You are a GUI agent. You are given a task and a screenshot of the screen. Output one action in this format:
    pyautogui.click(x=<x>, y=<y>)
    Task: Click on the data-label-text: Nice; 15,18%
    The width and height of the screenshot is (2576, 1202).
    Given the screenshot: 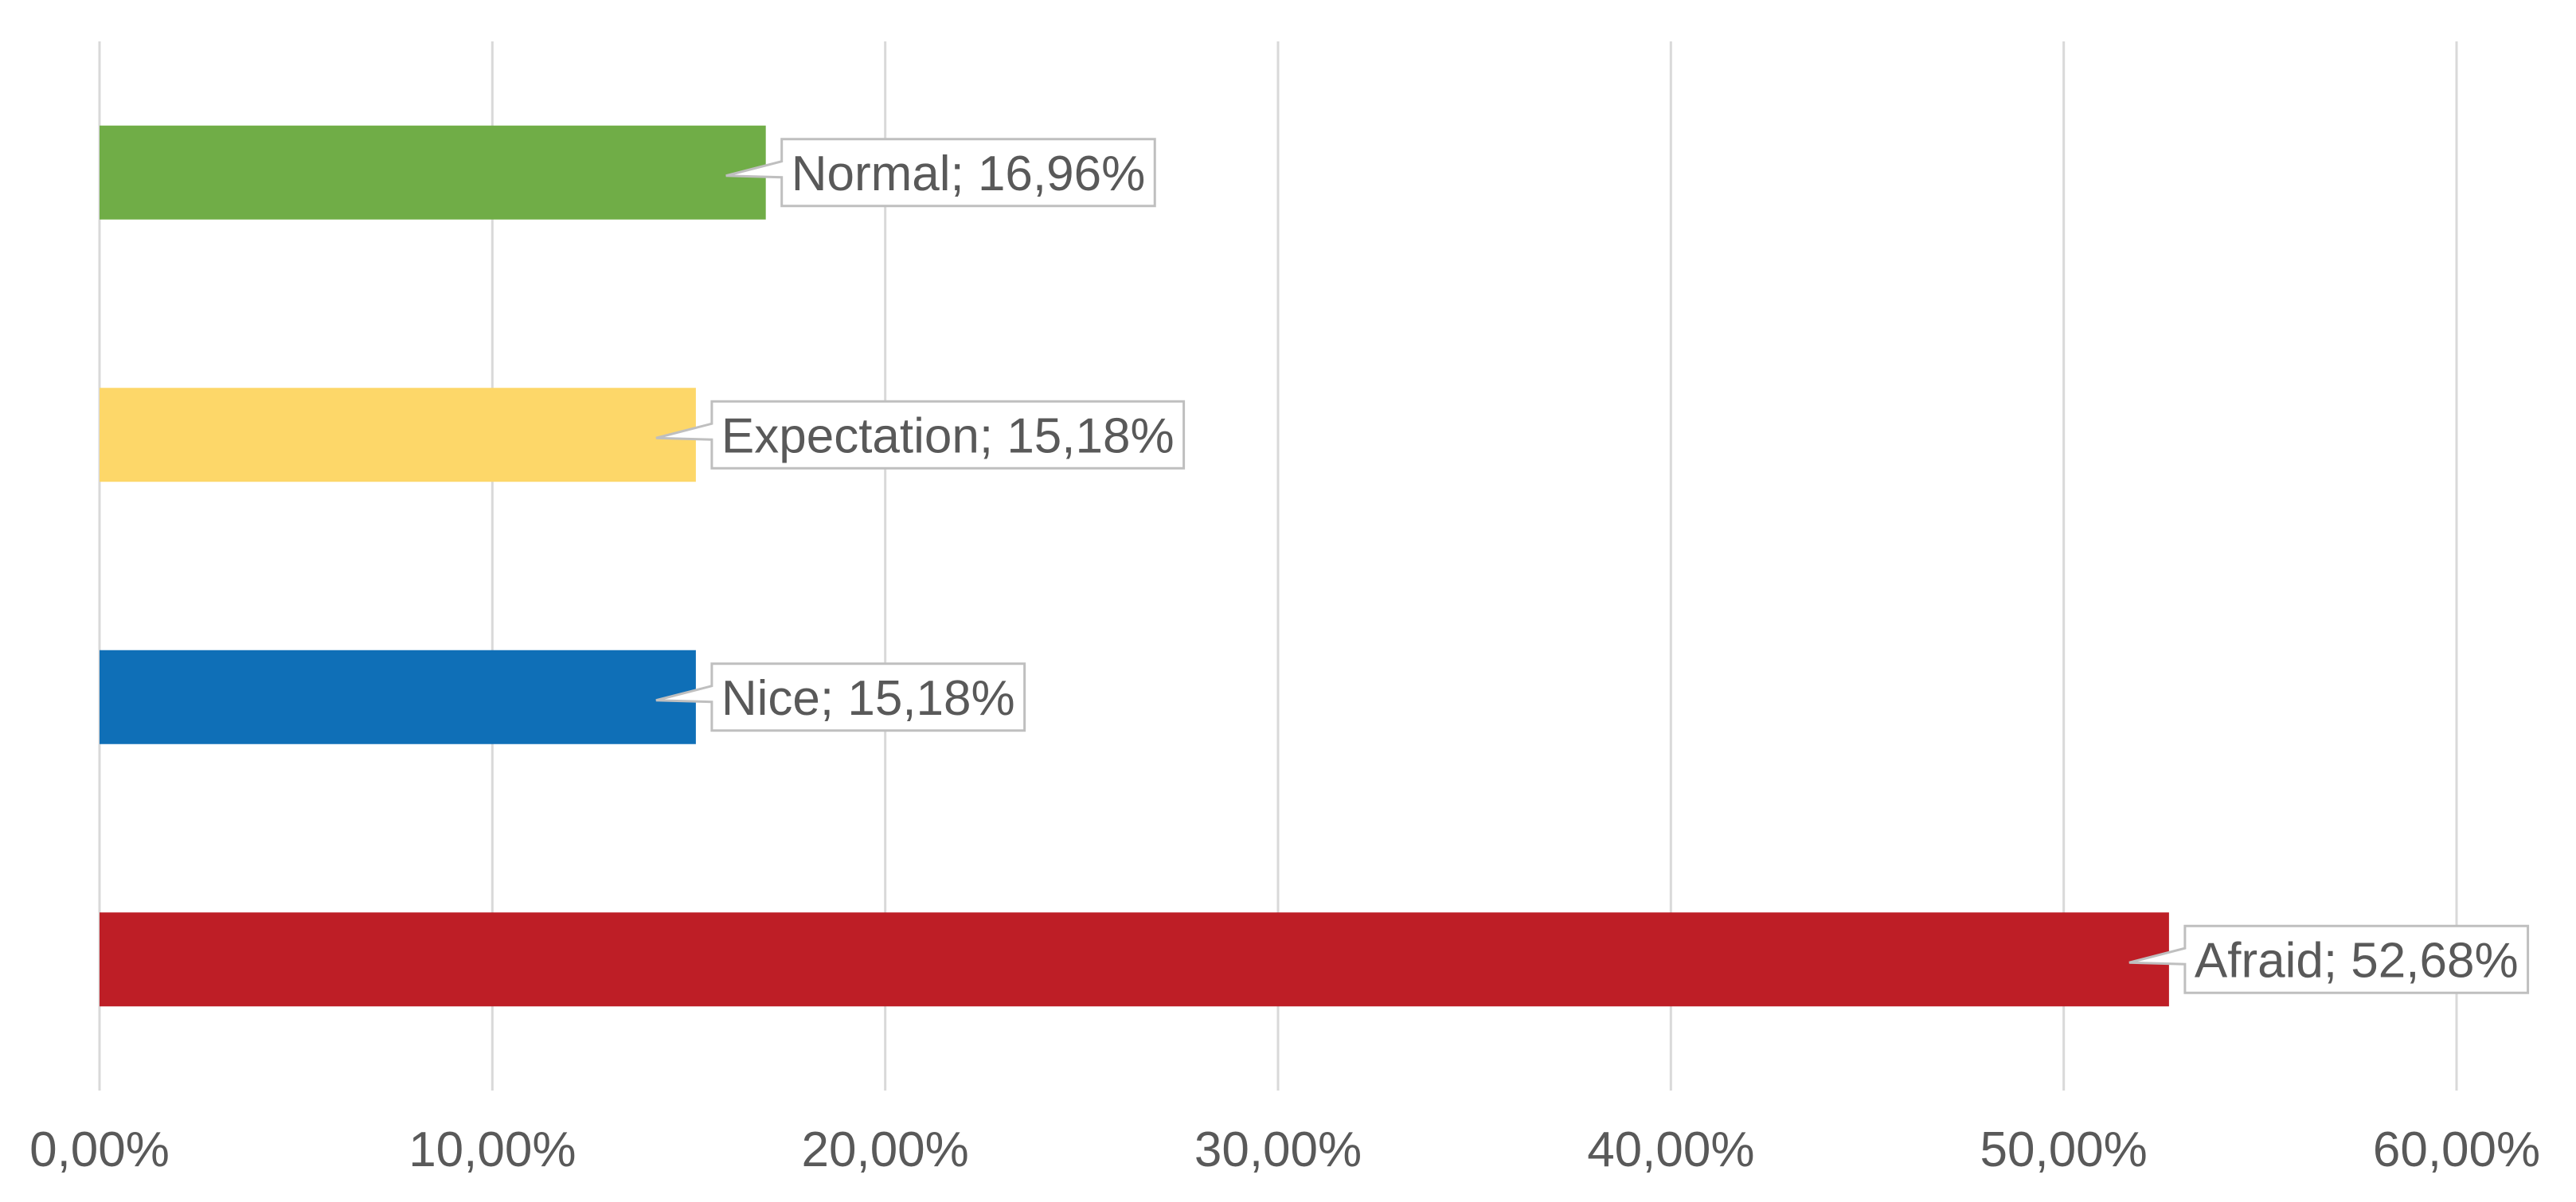 What is the action you would take?
    pyautogui.click(x=868, y=698)
    